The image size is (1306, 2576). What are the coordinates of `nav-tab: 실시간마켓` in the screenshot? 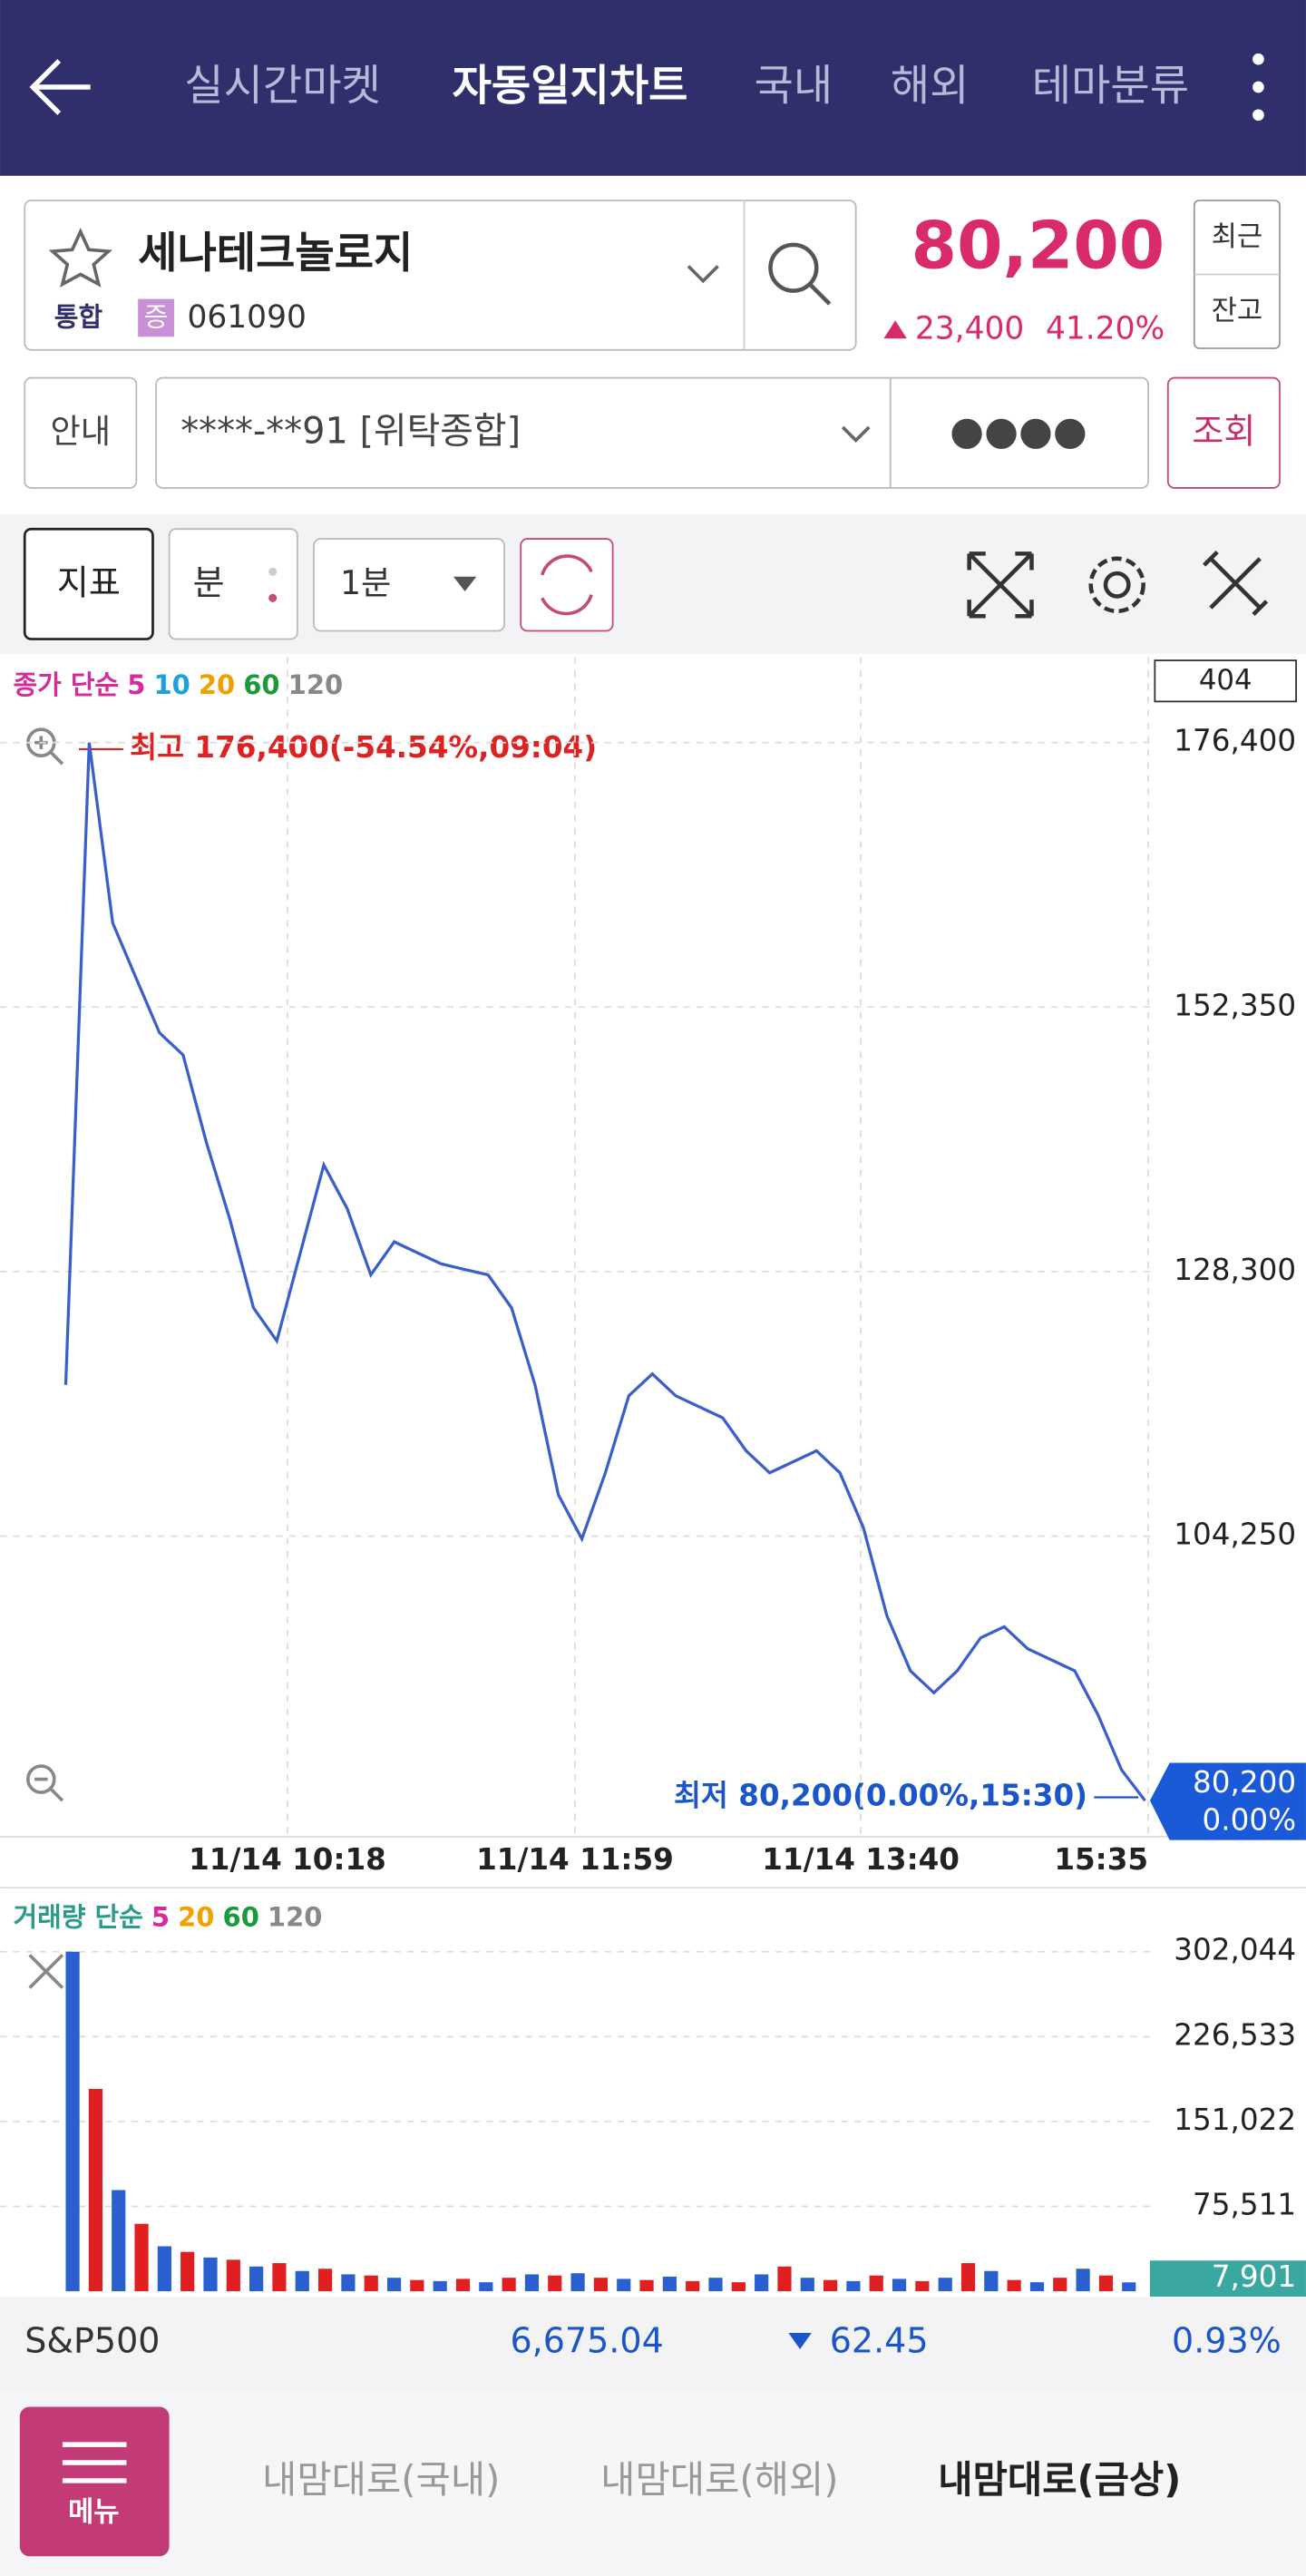 It's located at (282, 86).